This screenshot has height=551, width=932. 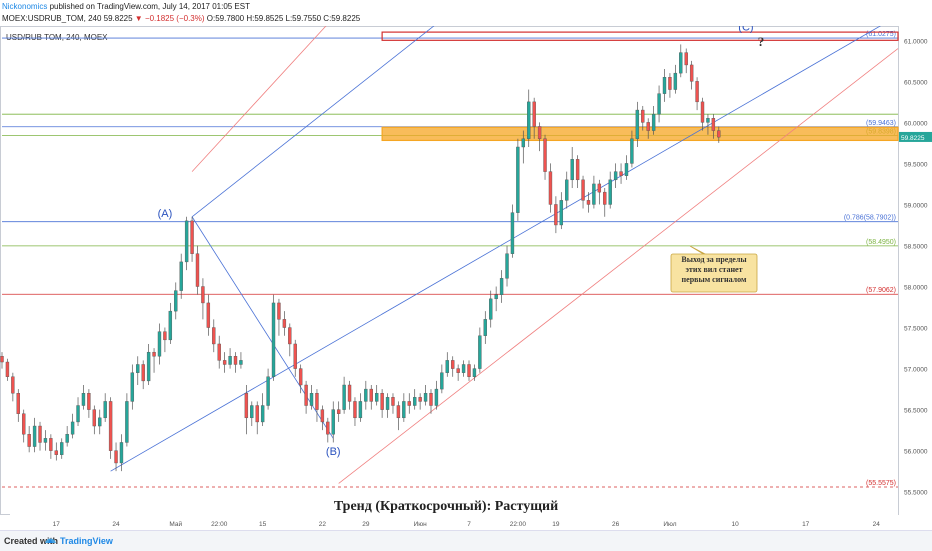 What do you see at coordinates (169, 18) in the screenshot?
I see `price-change: ▼ −0.1825 (−0.3%)` at bounding box center [169, 18].